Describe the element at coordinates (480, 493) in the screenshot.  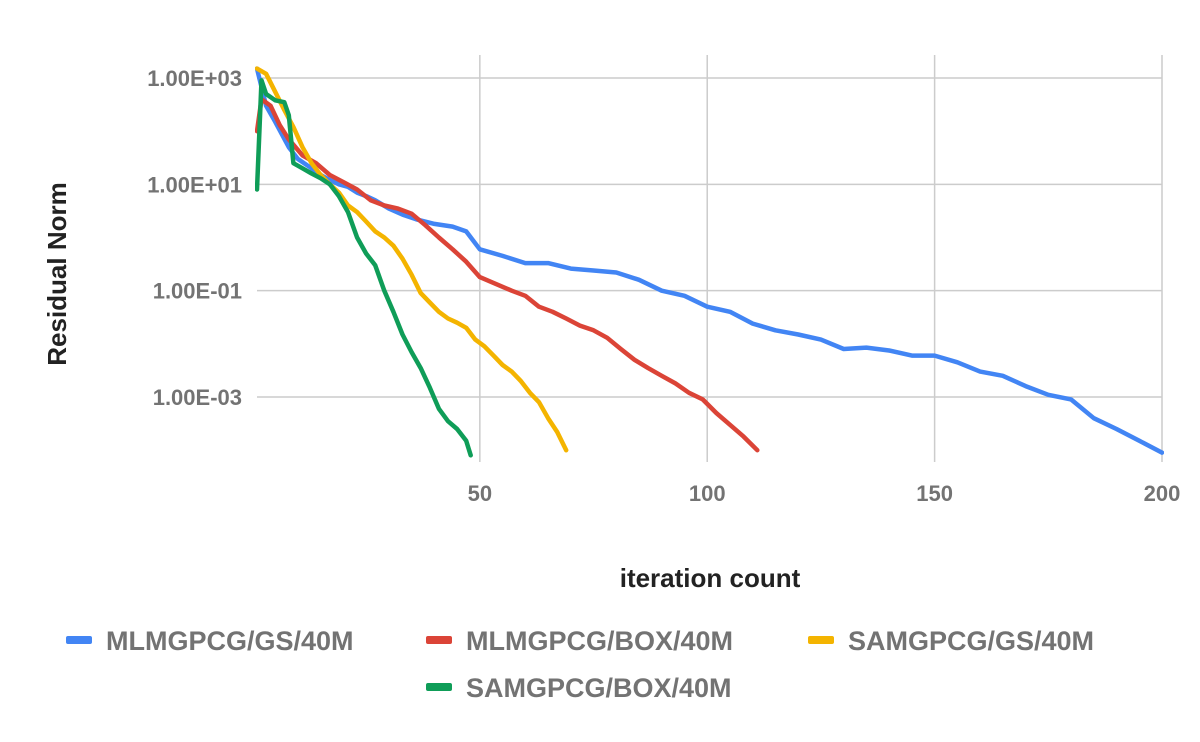
I see `x-tick-label: 50` at that location.